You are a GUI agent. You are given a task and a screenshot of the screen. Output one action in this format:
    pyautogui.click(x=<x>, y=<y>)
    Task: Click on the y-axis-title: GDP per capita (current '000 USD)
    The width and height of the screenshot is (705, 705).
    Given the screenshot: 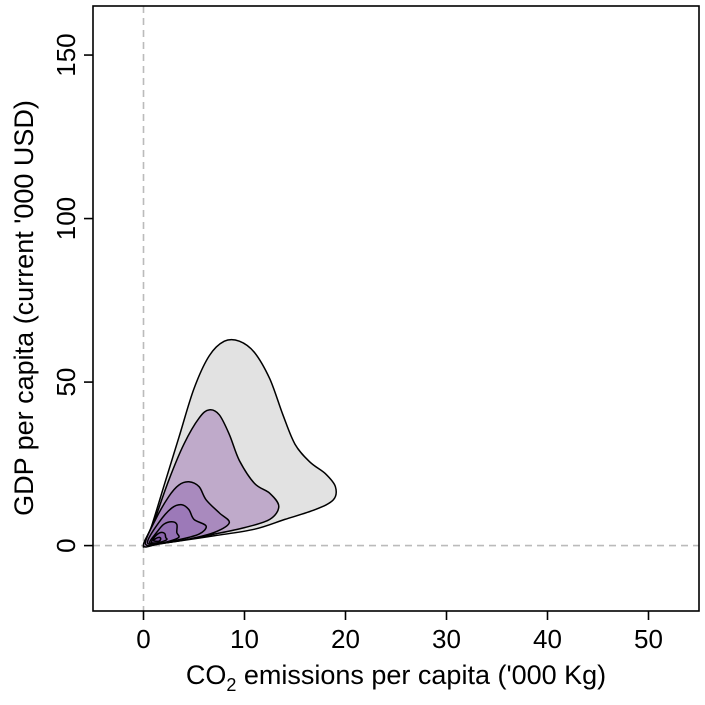 What is the action you would take?
    pyautogui.click(x=24, y=308)
    